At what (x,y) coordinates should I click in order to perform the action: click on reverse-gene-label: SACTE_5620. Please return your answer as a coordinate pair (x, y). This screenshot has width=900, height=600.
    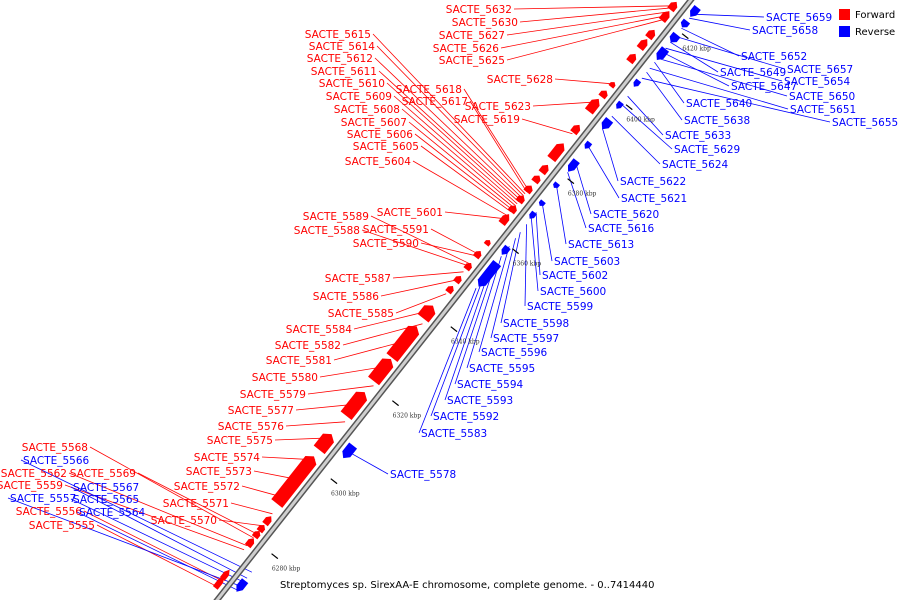
    Looking at the image, I should click on (626, 215).